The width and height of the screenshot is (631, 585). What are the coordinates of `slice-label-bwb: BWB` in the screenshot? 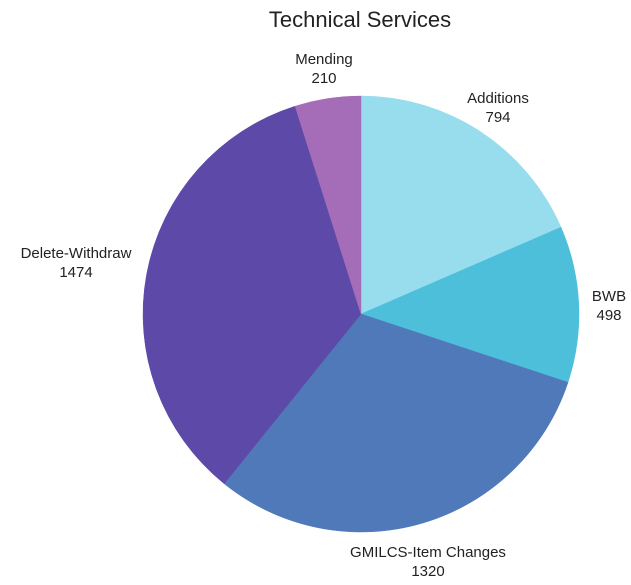 It's located at (609, 296).